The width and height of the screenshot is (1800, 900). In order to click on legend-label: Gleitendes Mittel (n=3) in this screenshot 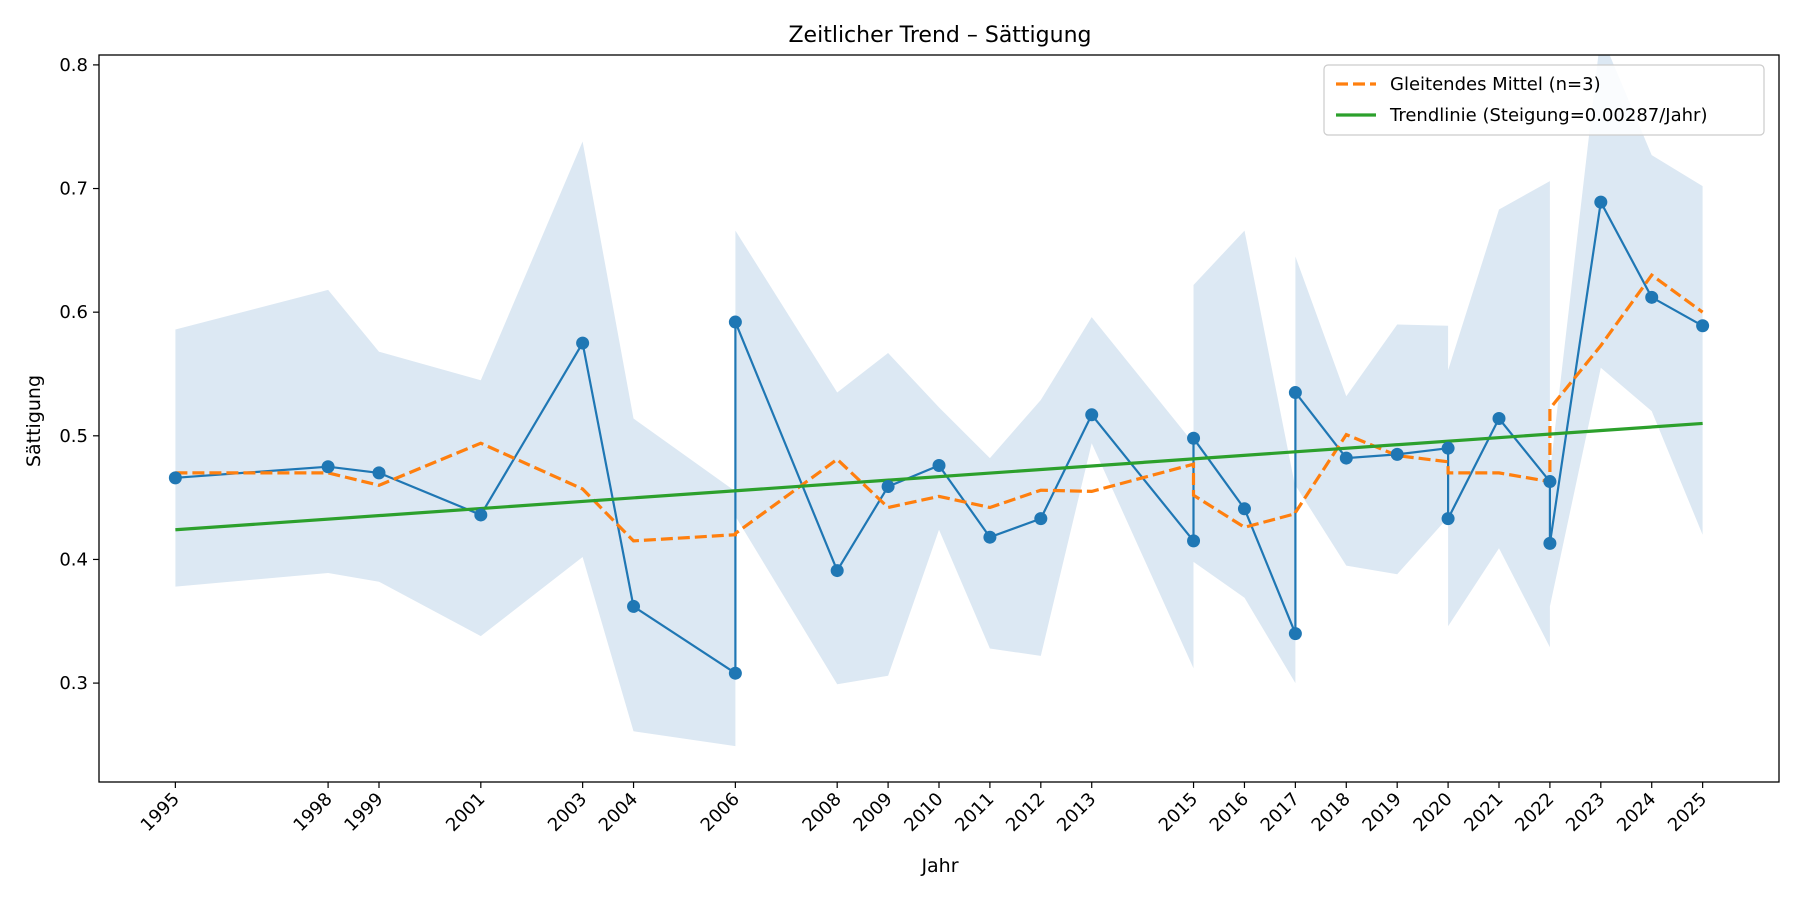, I will do `click(1495, 84)`.